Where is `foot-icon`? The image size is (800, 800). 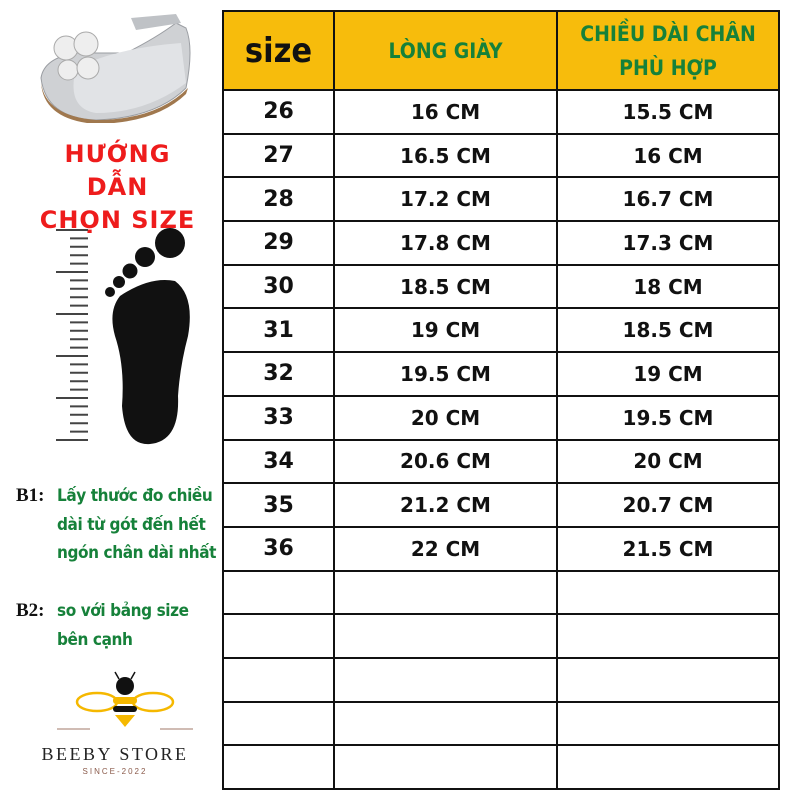 foot-icon is located at coordinates (147, 336).